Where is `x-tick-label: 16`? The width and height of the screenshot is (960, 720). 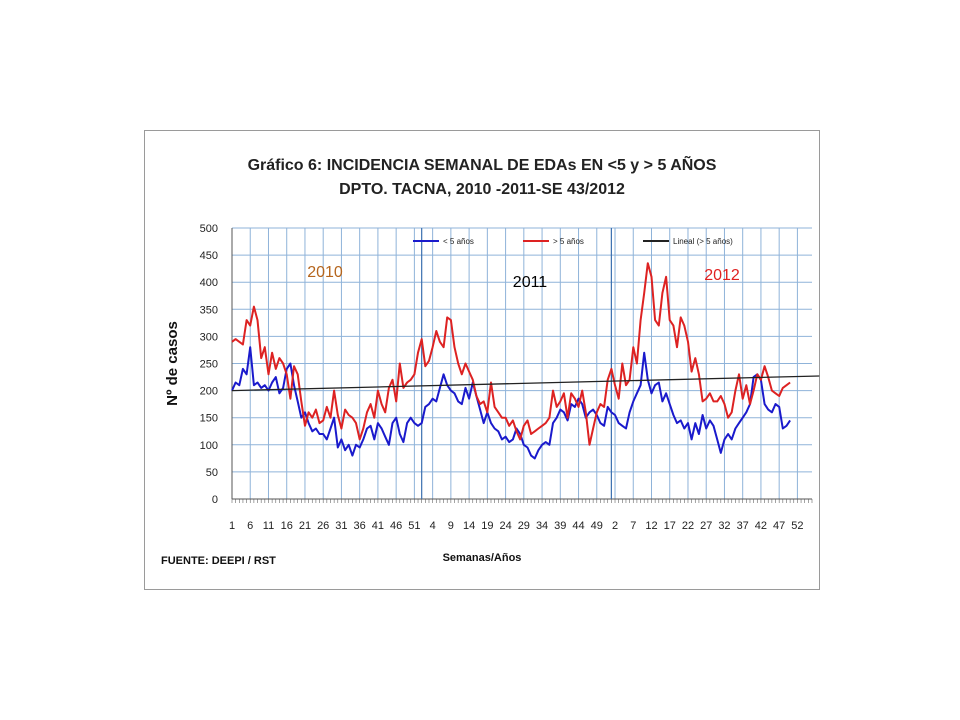 x-tick-label: 16 is located at coordinates (287, 526).